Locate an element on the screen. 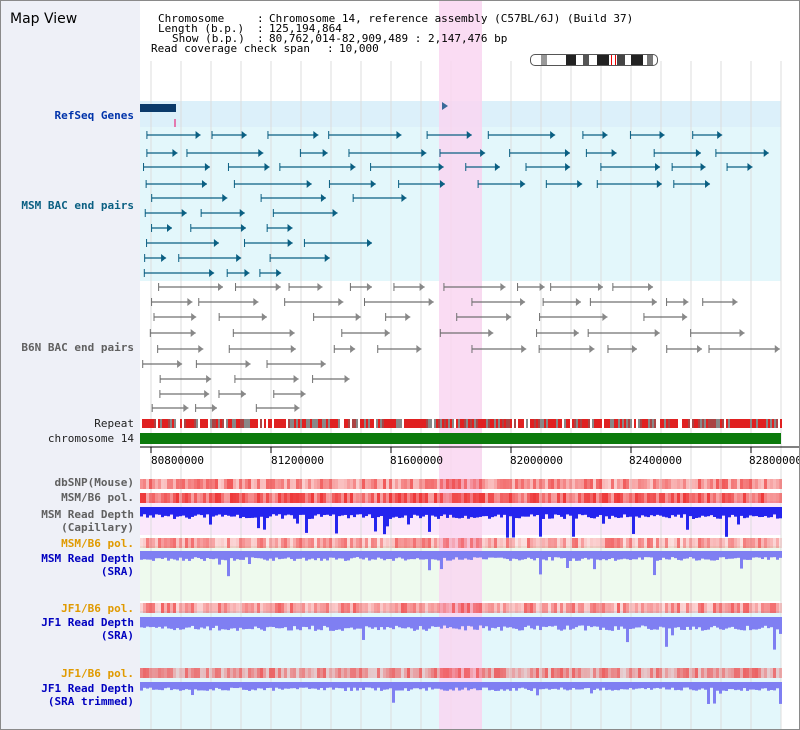 The width and height of the screenshot is (800, 730). track-label-jf1-b6-pol: JF1/B6 pol. is located at coordinates (97, 608).